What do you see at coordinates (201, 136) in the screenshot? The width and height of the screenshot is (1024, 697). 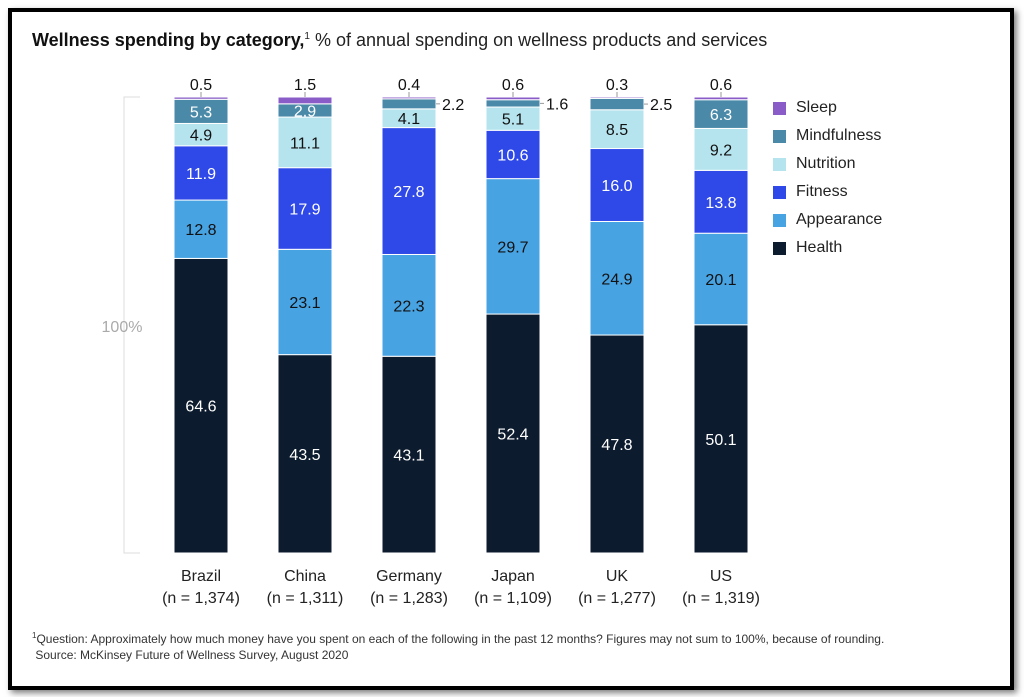 I see `data-label-nutrition: 4.9` at bounding box center [201, 136].